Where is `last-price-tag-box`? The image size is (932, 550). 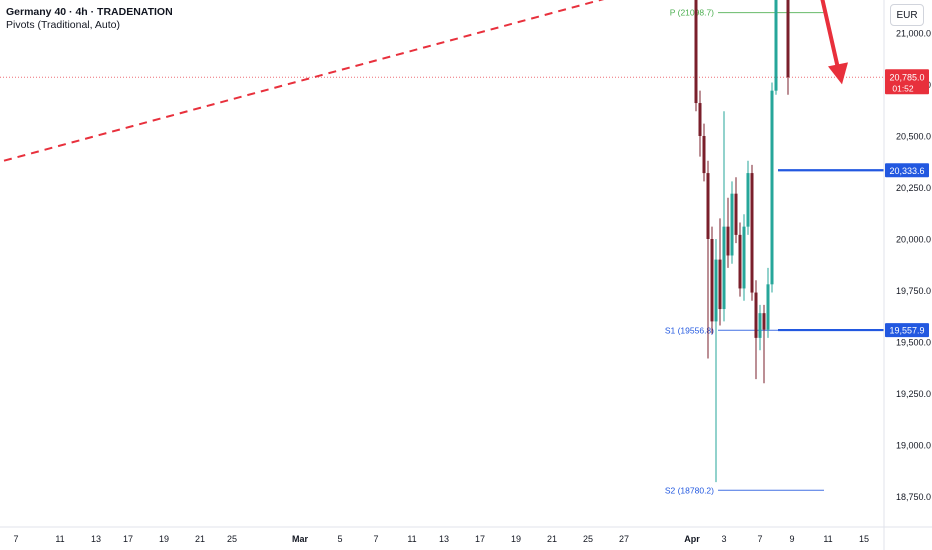 last-price-tag-box is located at coordinates (907, 82).